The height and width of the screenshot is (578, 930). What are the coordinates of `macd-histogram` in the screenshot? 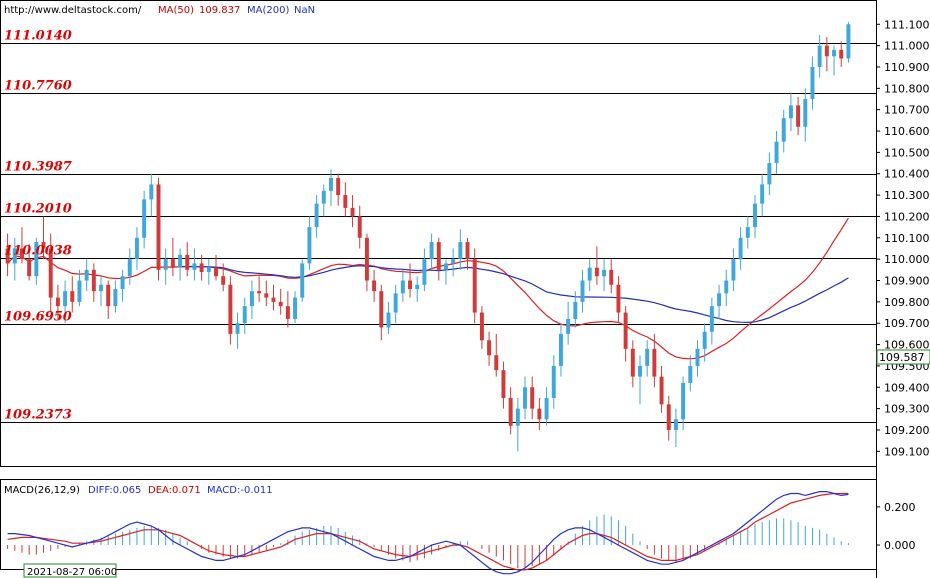 It's located at (428, 541).